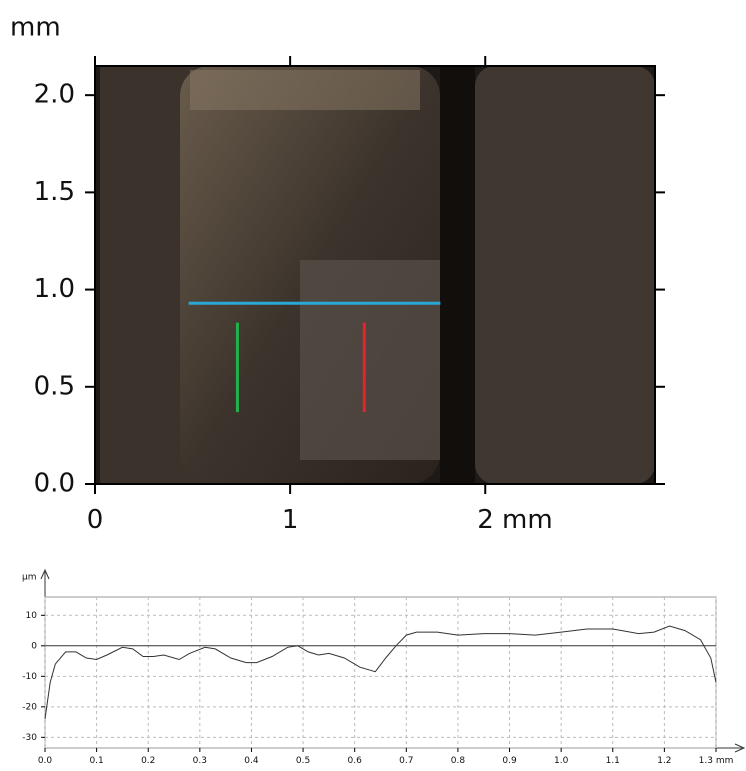 The image size is (746, 771). Describe the element at coordinates (458, 761) in the screenshot. I see `x-tick-label: 0.8` at that location.